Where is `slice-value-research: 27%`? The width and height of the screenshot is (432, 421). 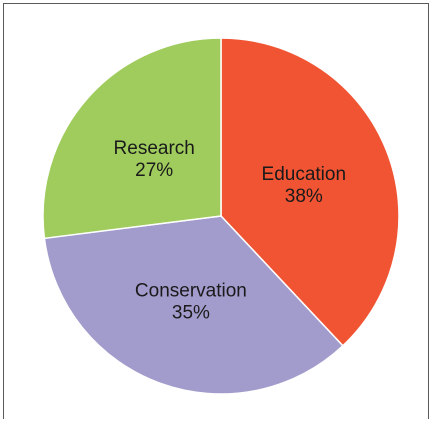 slice-value-research: 27% is located at coordinates (154, 170).